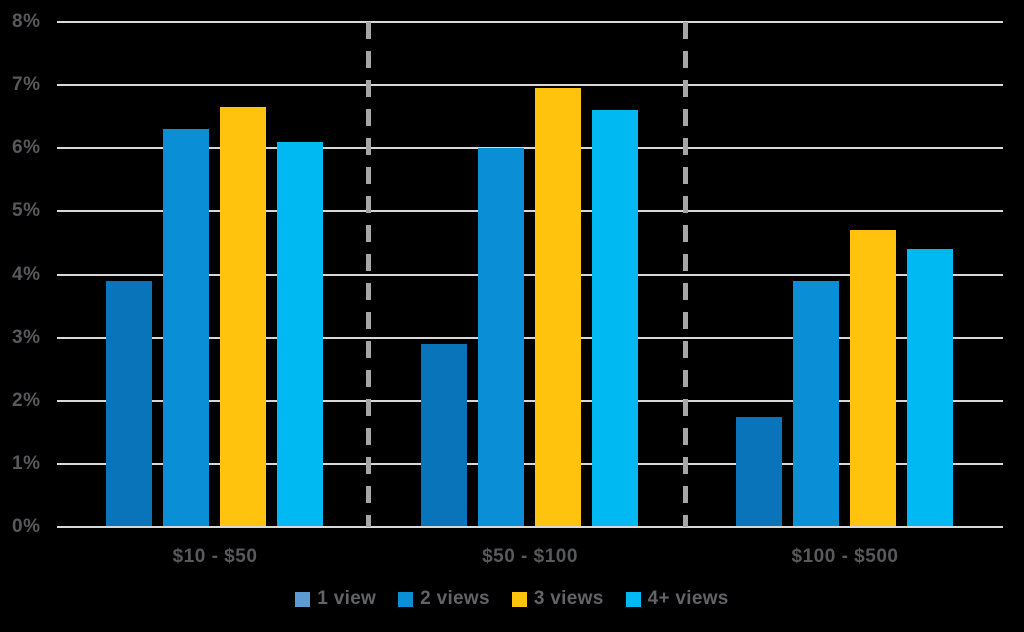 This screenshot has height=632, width=1024. I want to click on bar-4+-views-1, so click(300, 333).